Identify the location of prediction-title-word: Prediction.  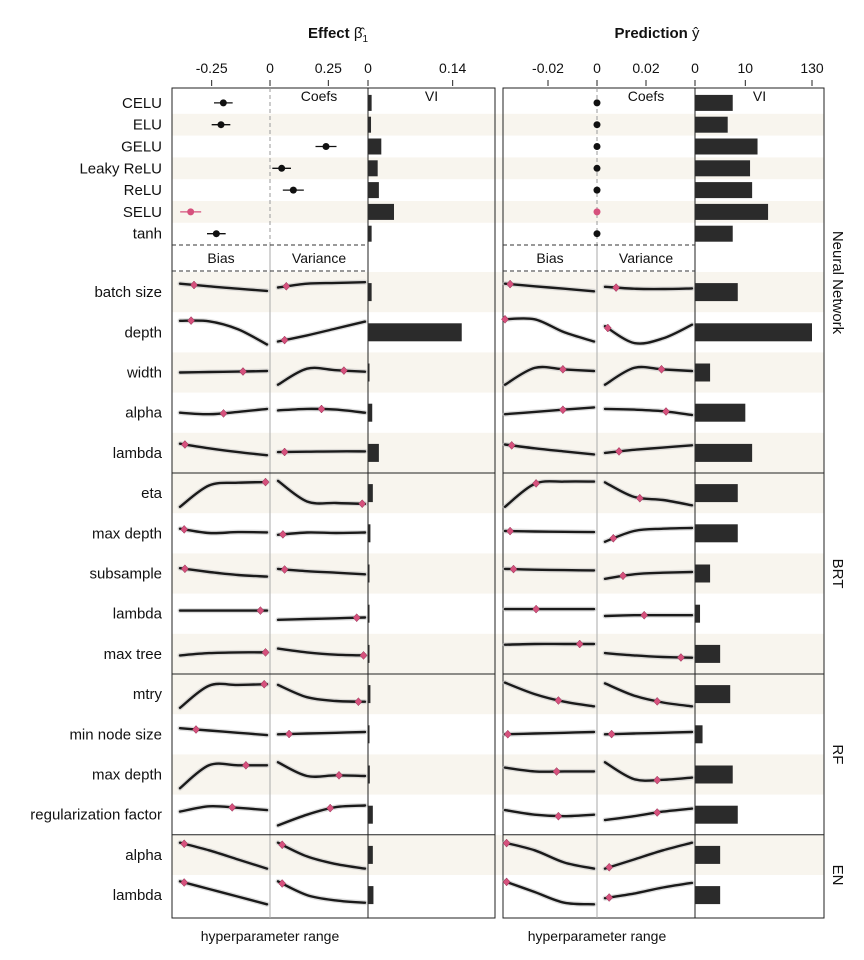
(653, 33).